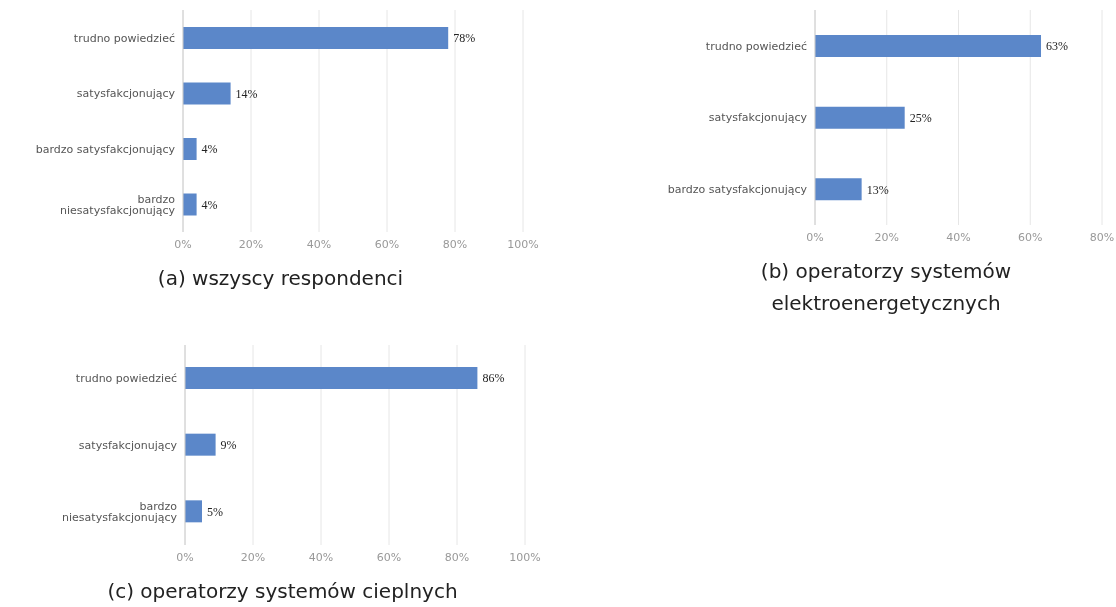  I want to click on data-label: 63%, so click(1057, 46).